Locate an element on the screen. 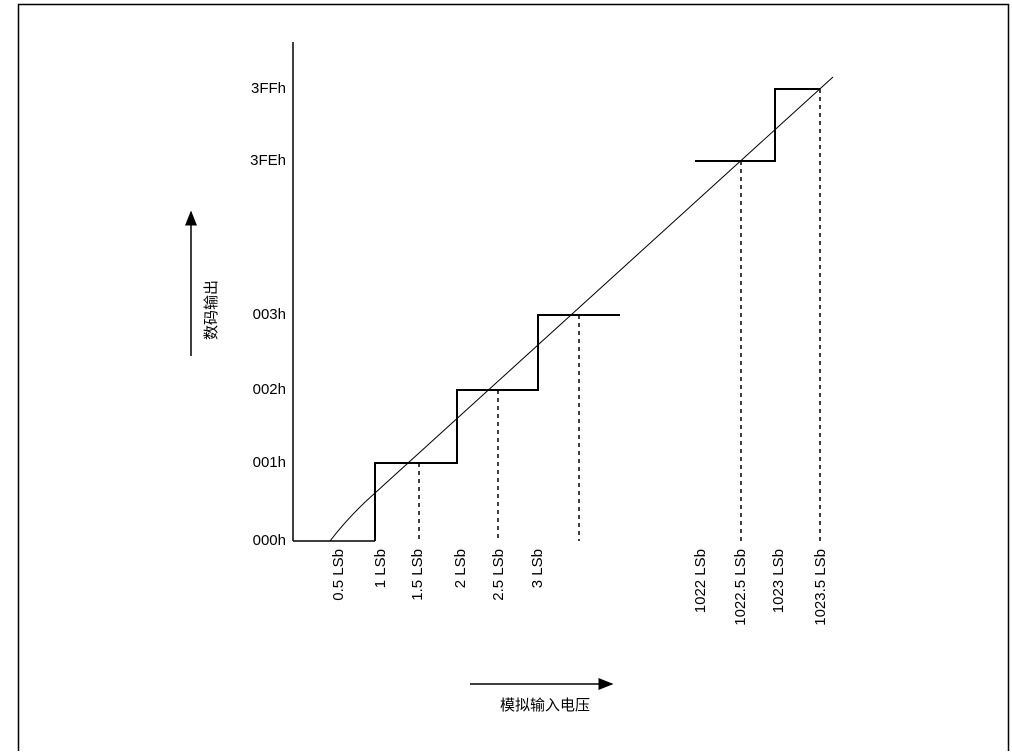 This screenshot has height=756, width=1012. x-tick-label: 1.5 LSb is located at coordinates (417, 575).